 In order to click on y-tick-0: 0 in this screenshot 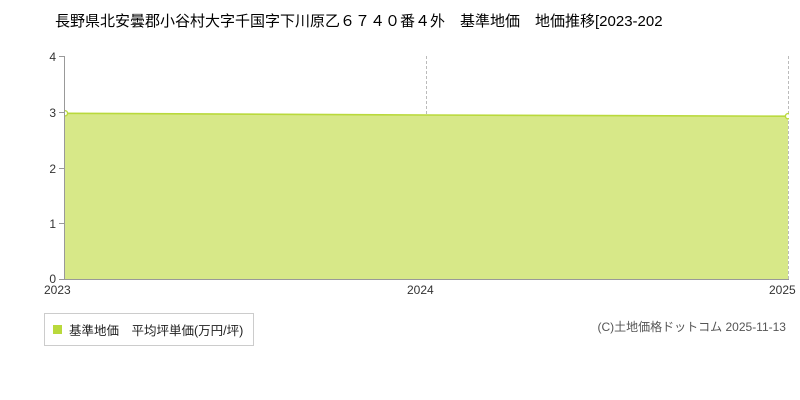, I will do `click(52, 279)`.